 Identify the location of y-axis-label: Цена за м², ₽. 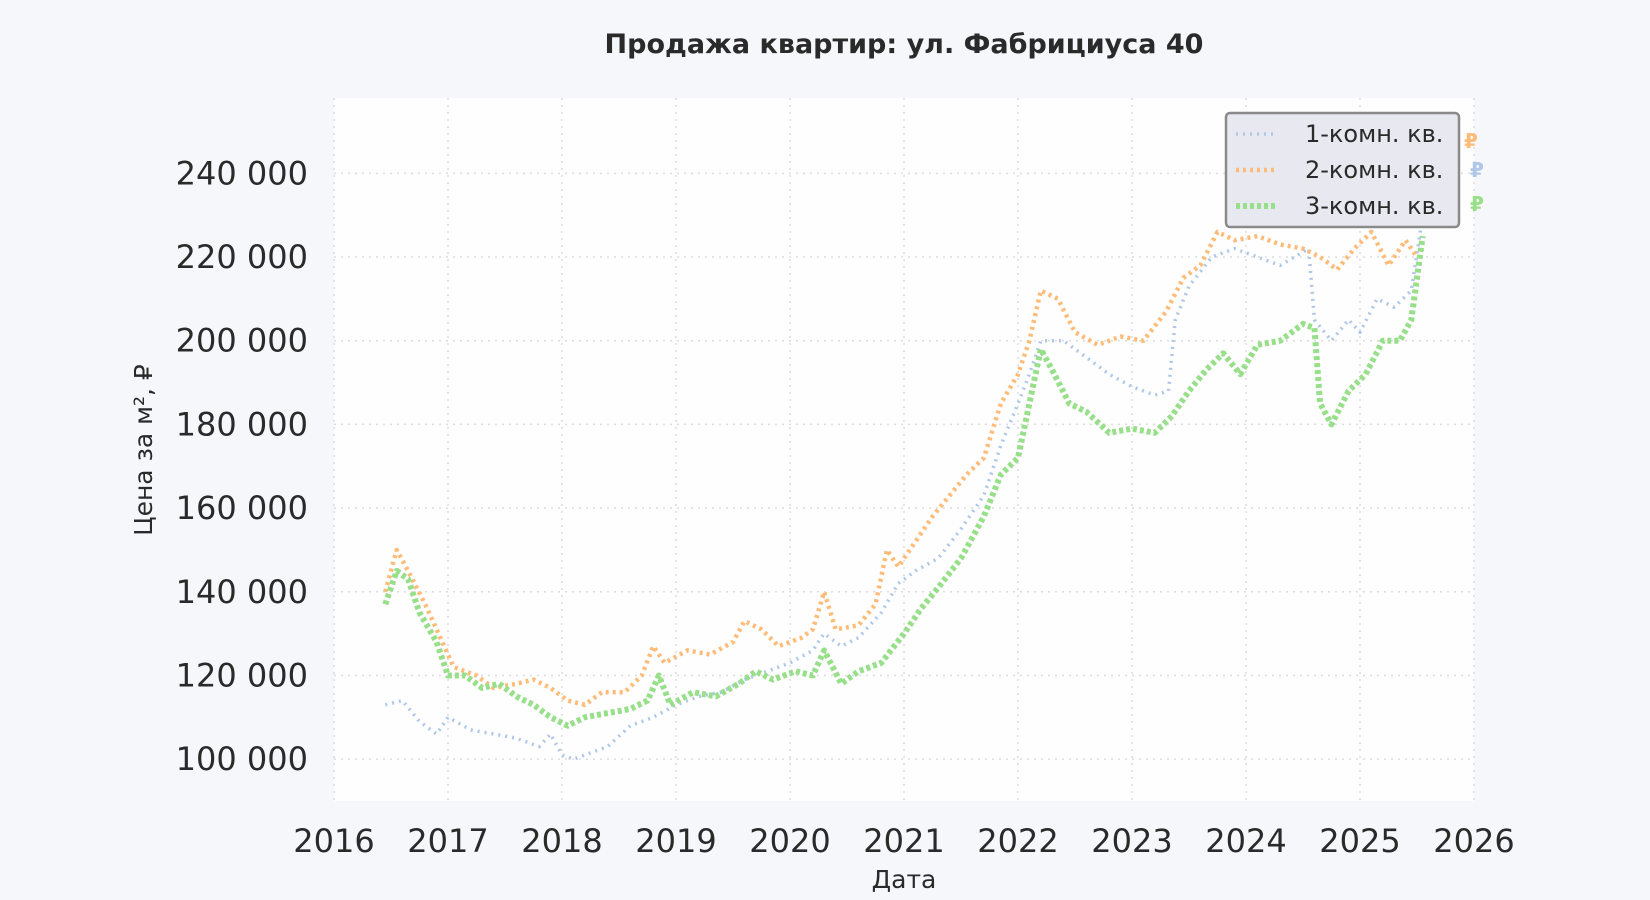
(143, 450).